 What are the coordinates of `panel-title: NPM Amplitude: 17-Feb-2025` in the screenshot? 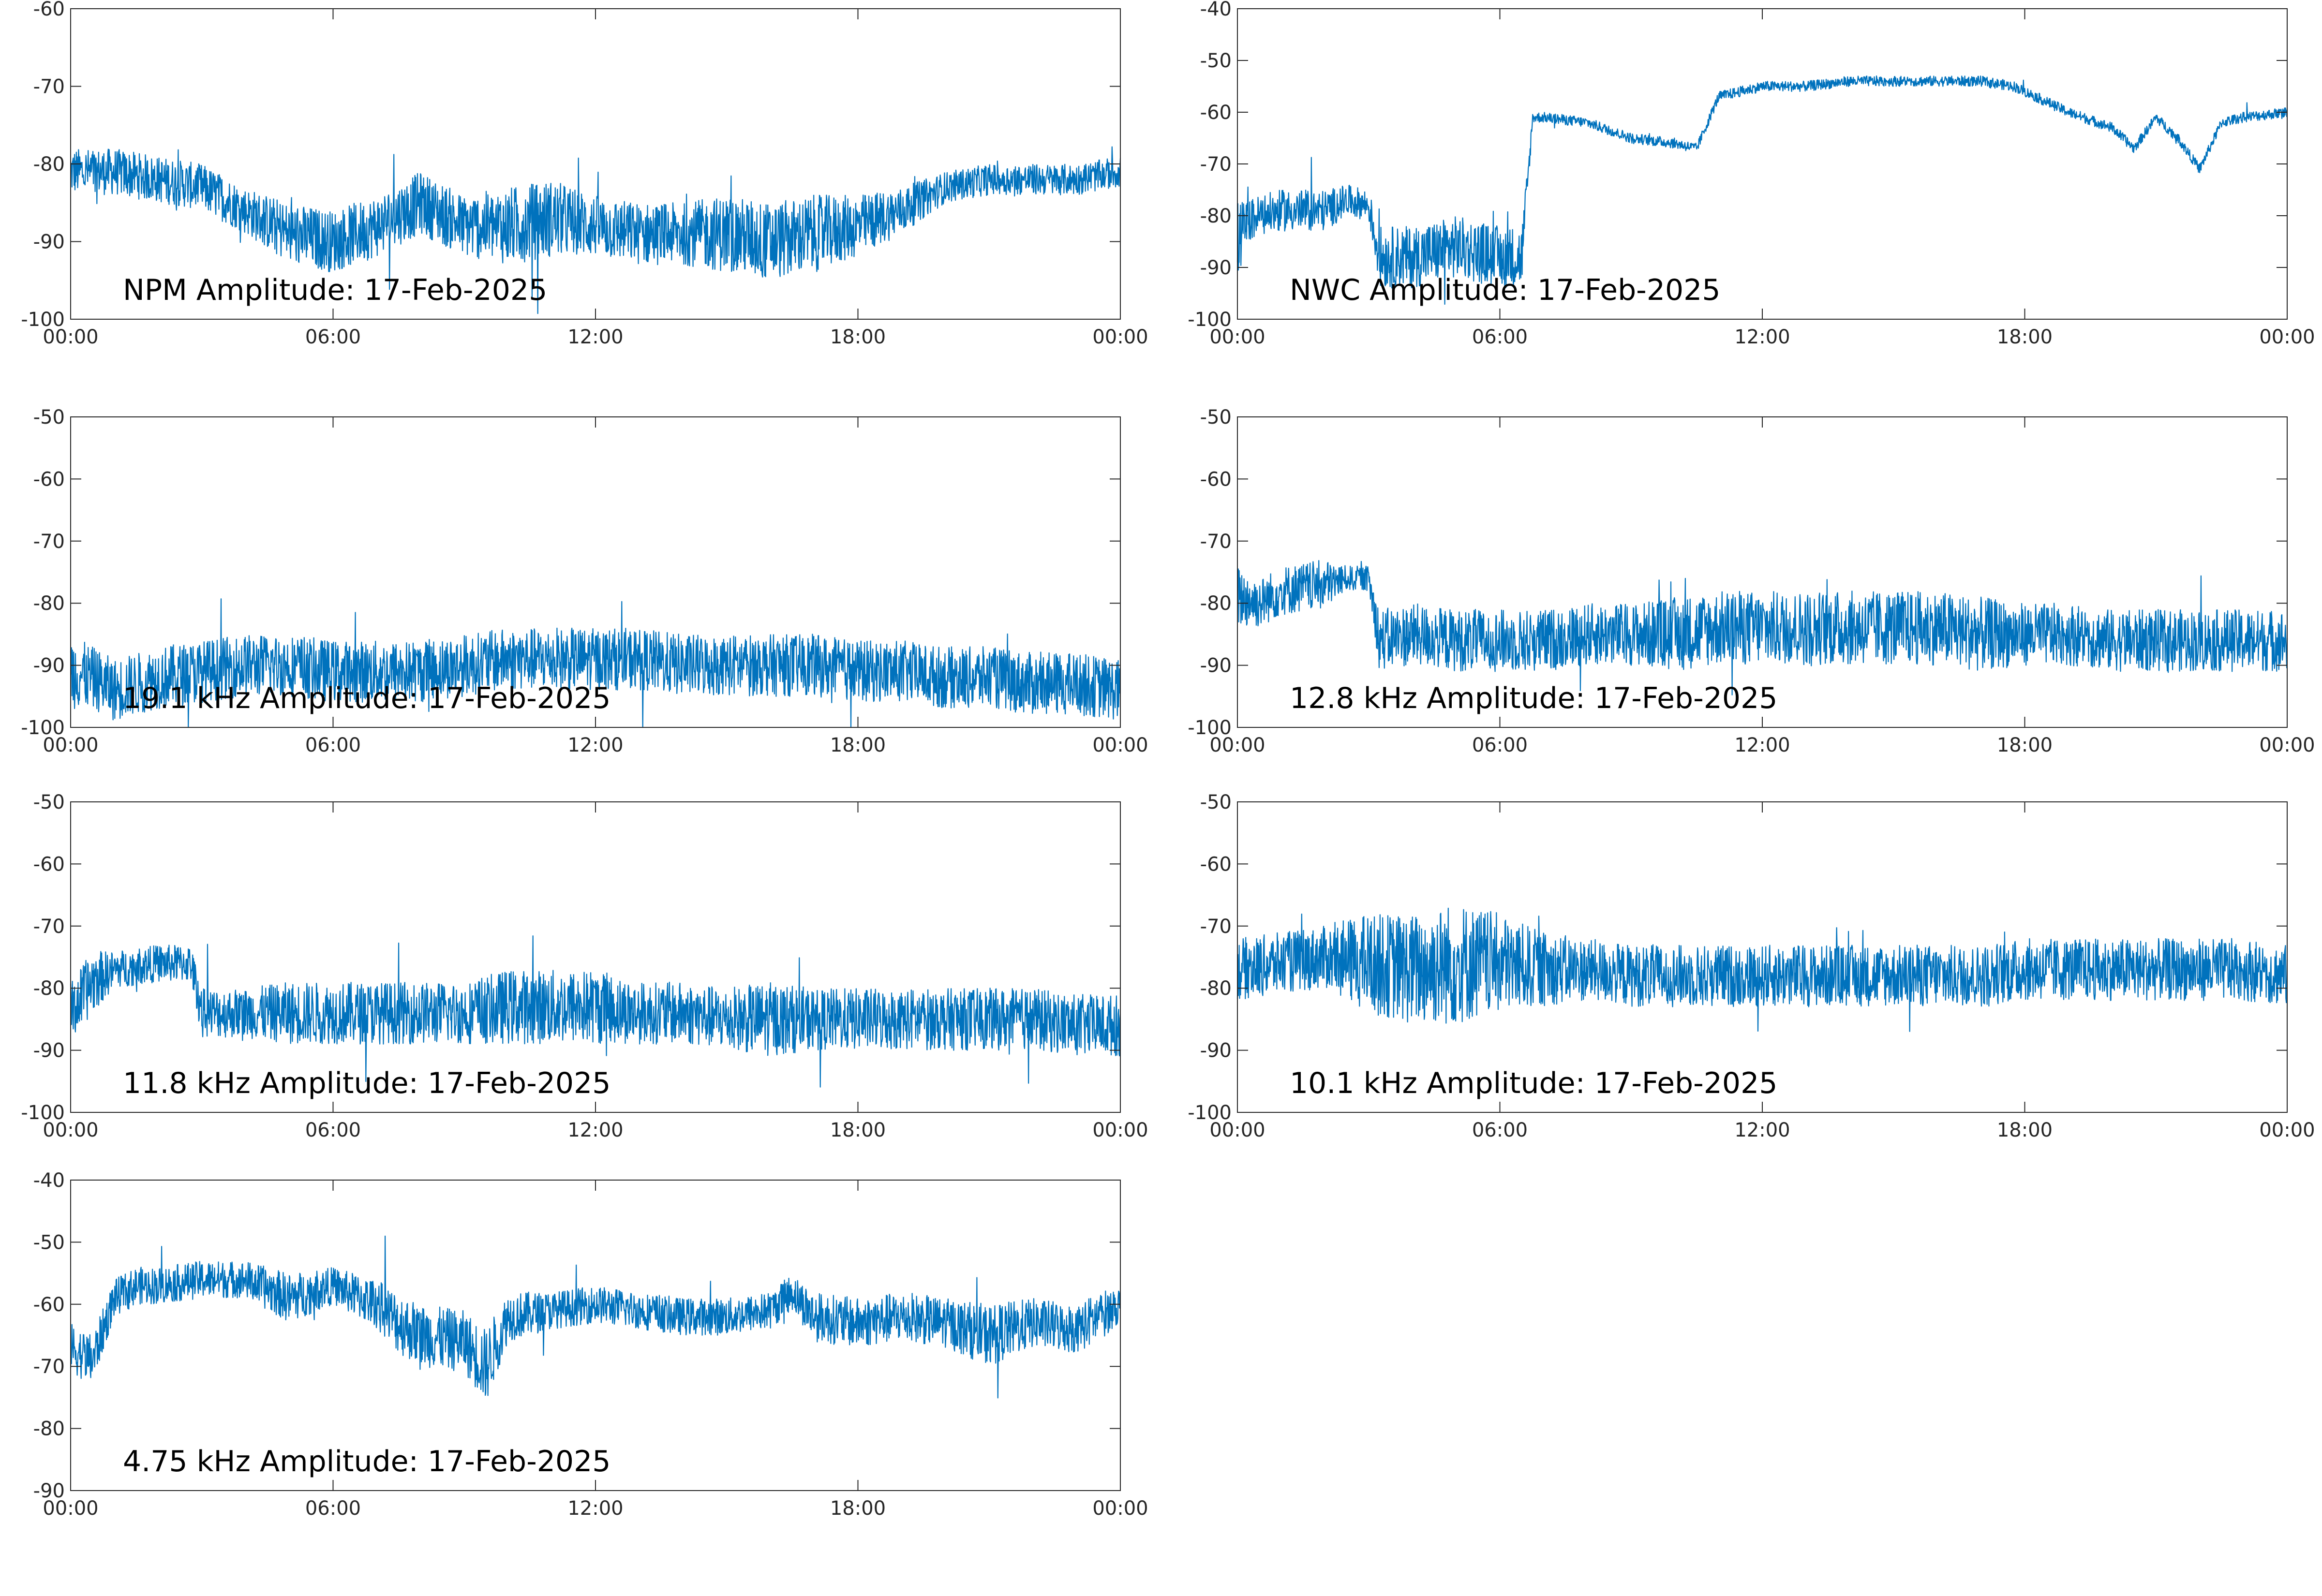 It's located at (335, 290).